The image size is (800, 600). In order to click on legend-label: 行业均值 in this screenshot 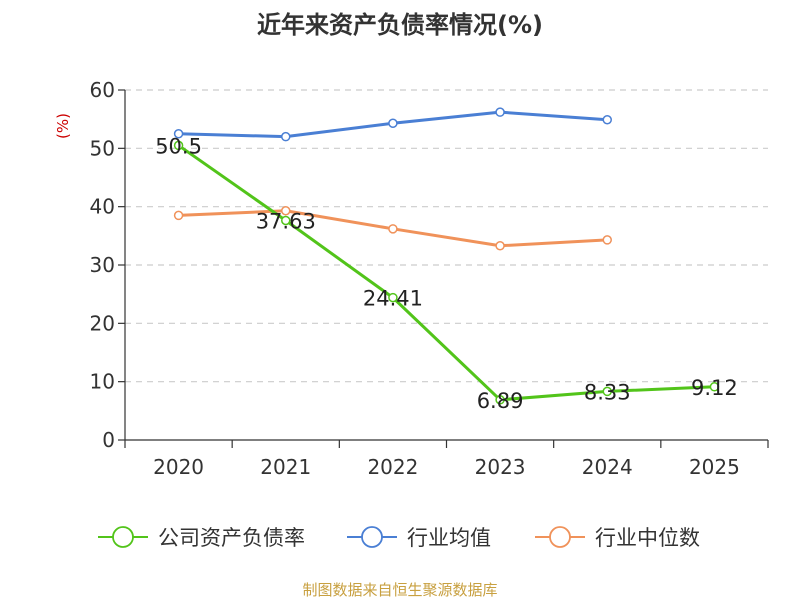, I will do `click(449, 538)`.